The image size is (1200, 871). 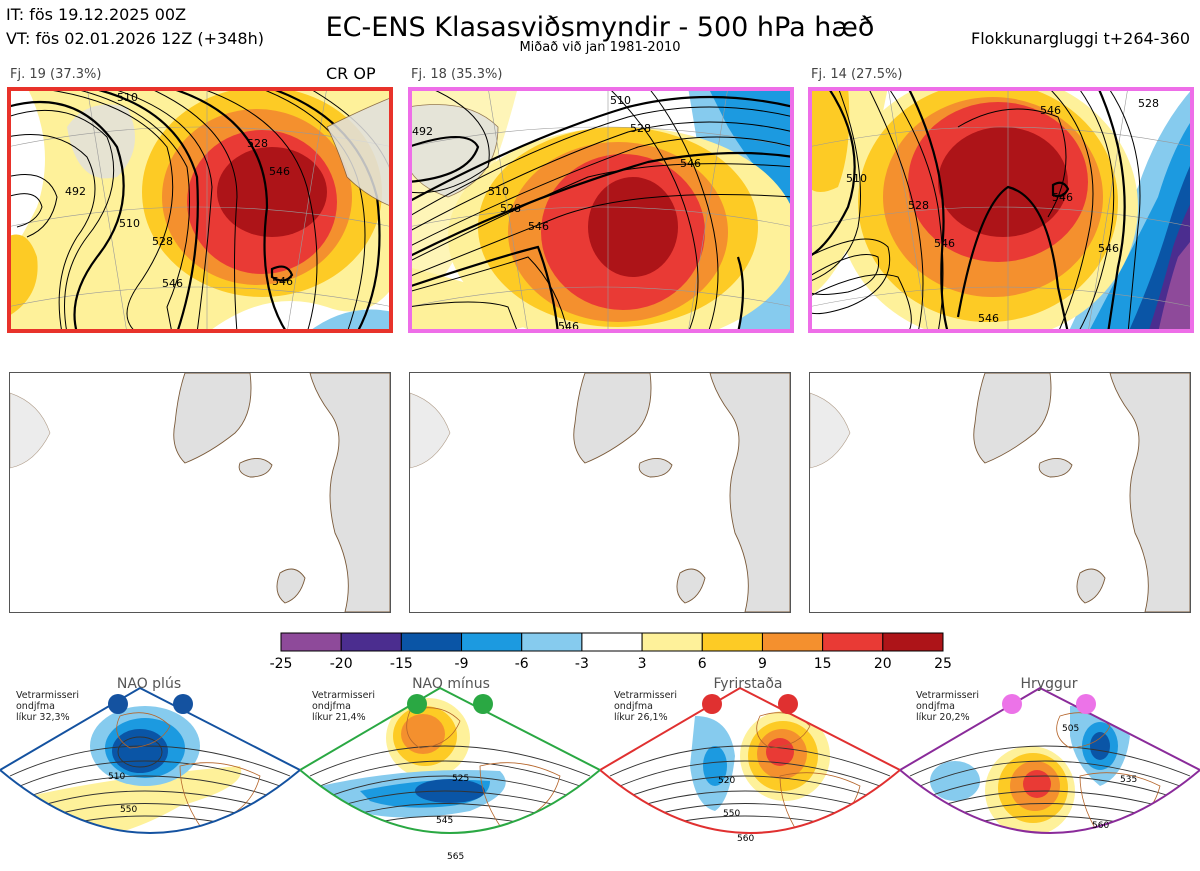 I want to click on colorbar-tick-label: -25, so click(x=281, y=664).